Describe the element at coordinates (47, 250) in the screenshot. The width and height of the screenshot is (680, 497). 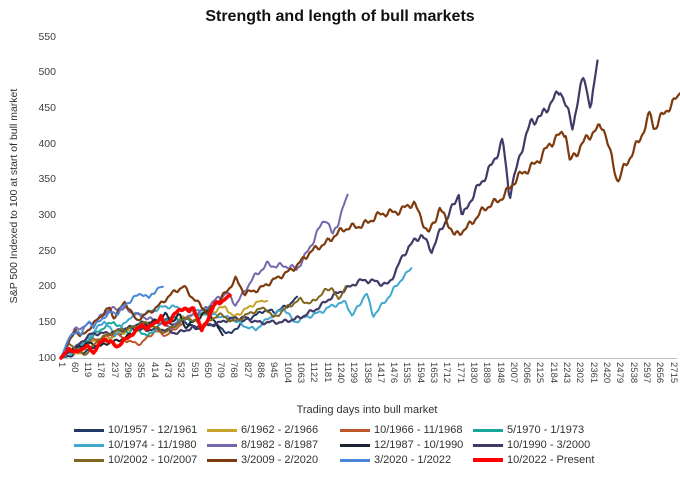
I see `y-tick-label: 250` at that location.